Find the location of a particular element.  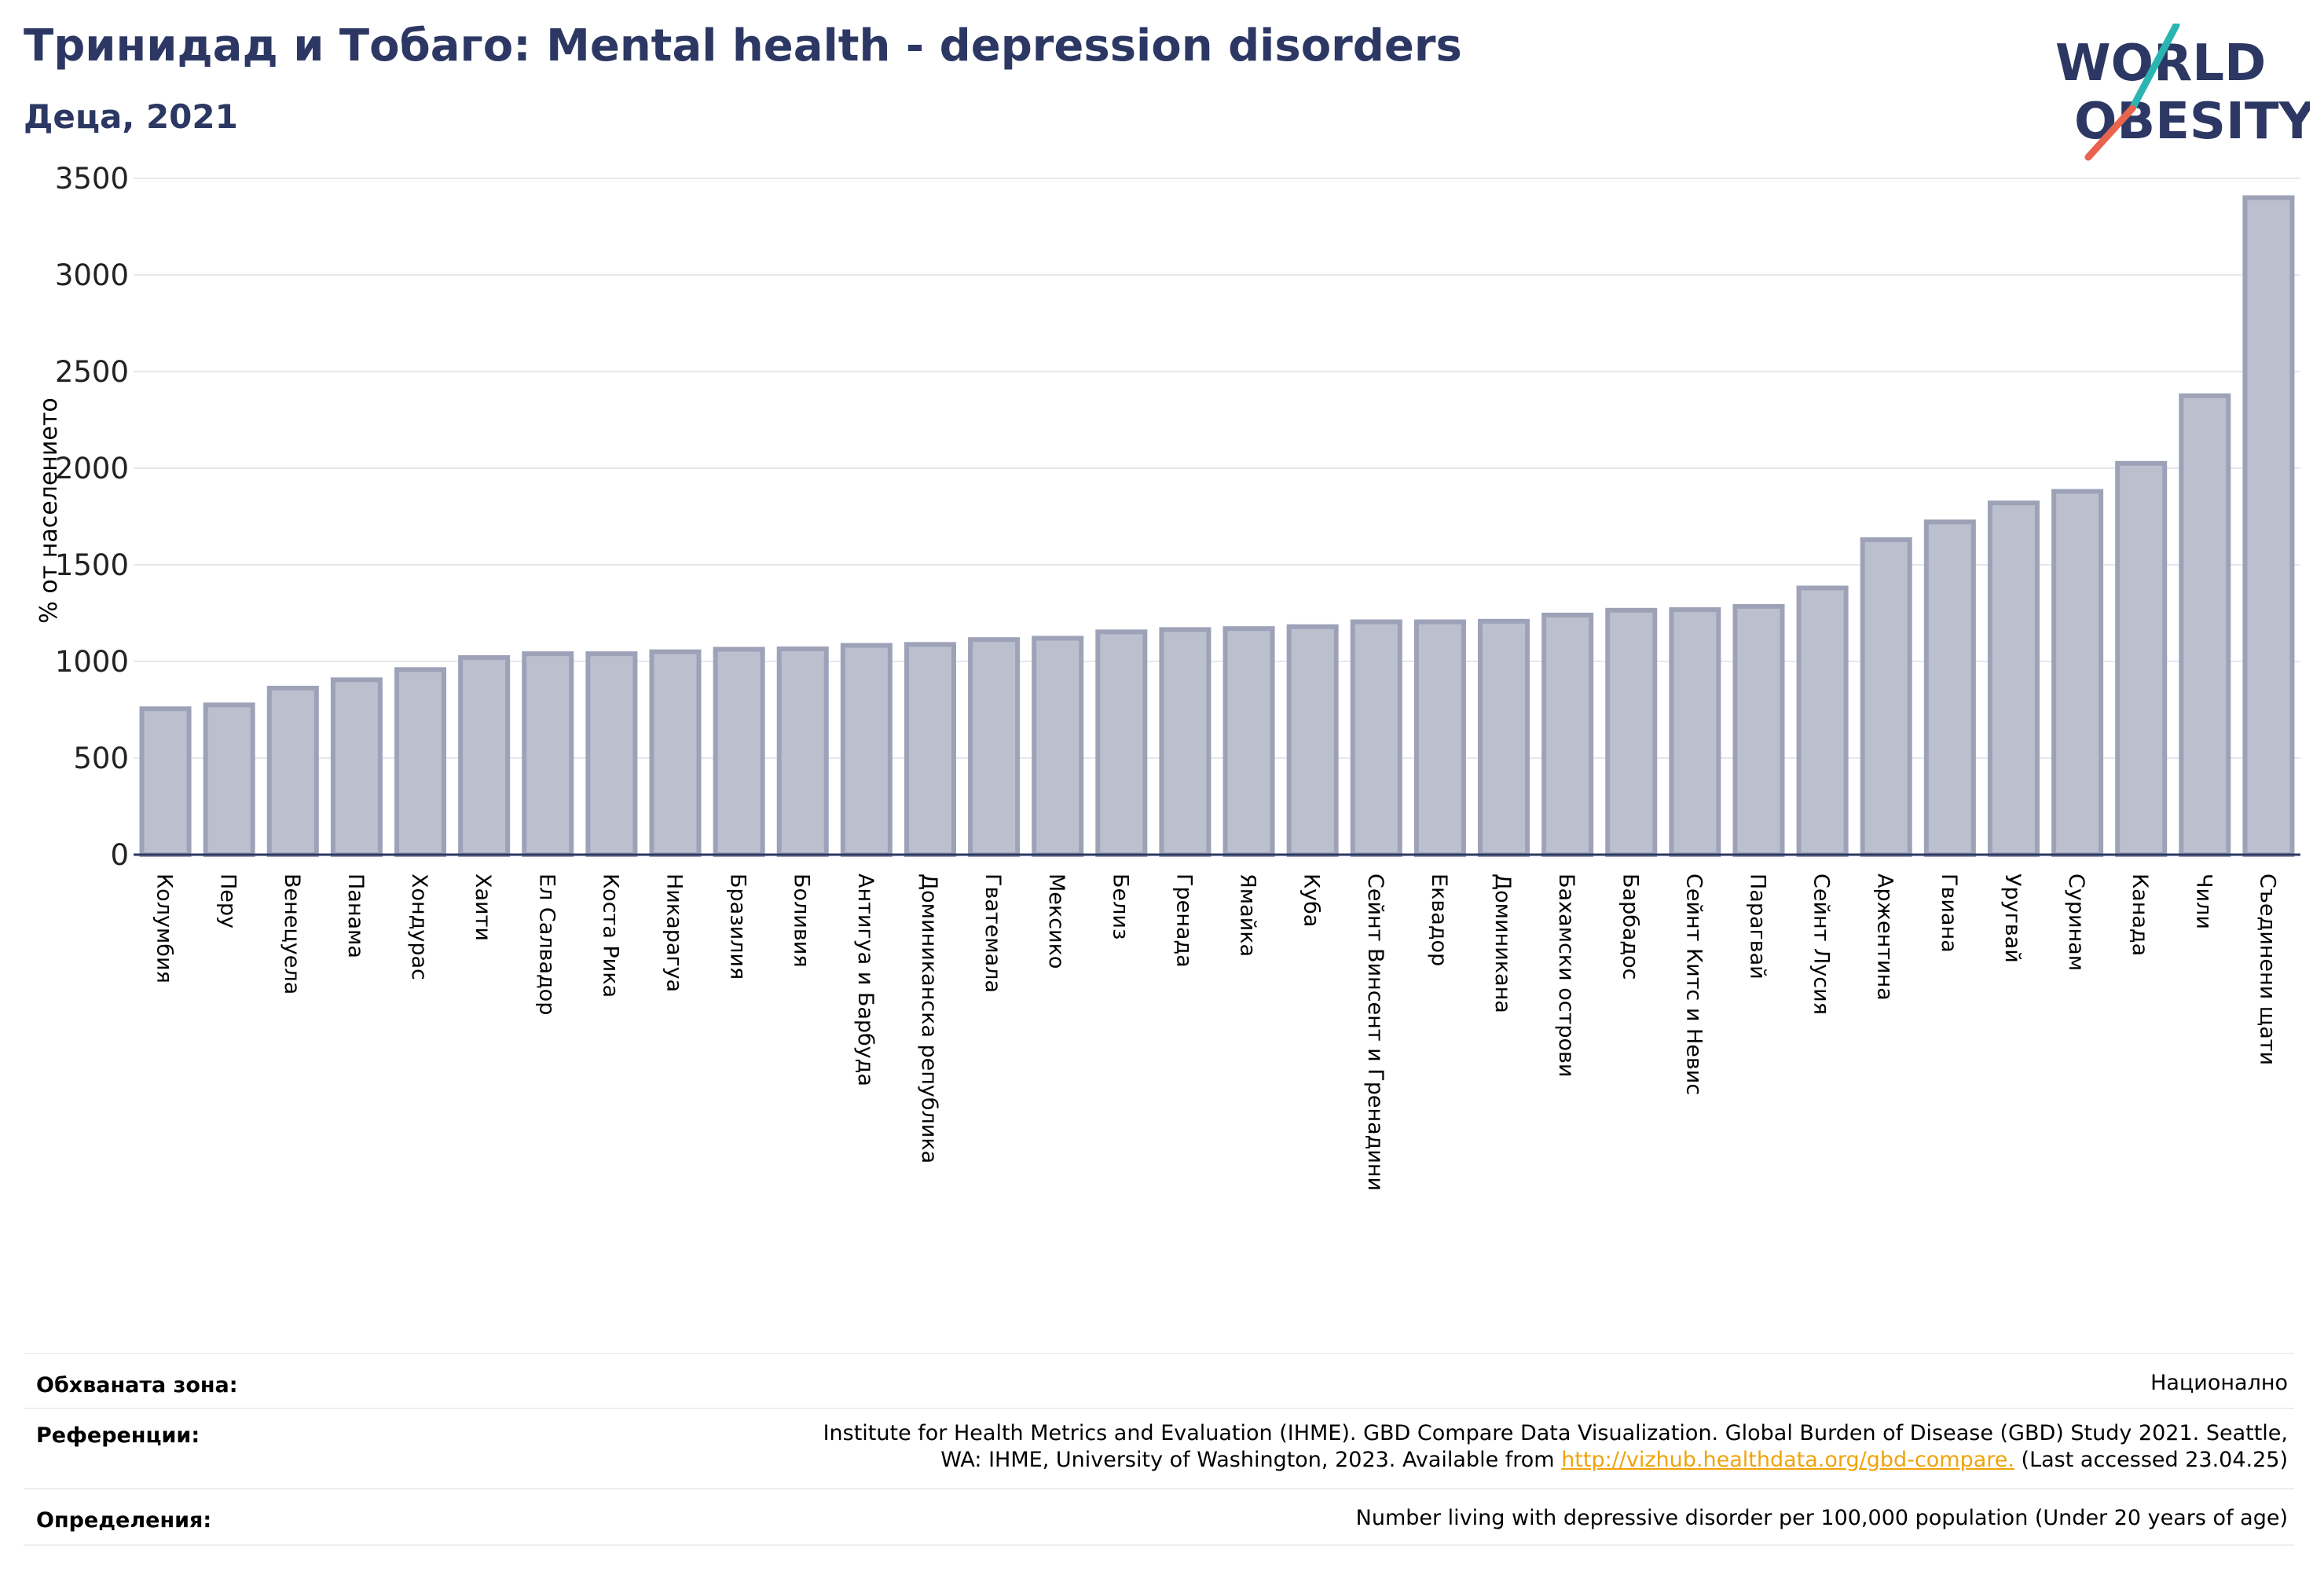

footer-value-area: Национално is located at coordinates (2219, 1383).